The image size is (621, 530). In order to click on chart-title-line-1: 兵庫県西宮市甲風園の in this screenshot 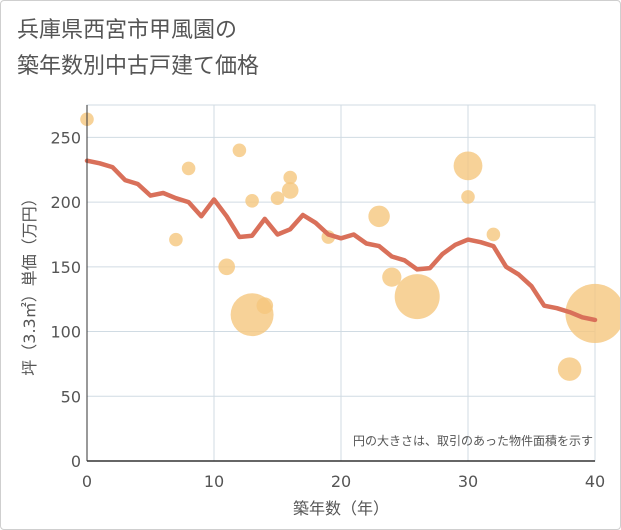, I will do `click(127, 30)`.